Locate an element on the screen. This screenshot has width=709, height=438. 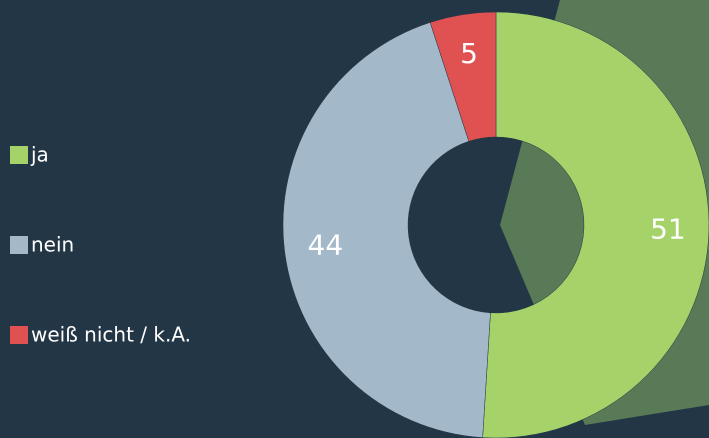
slice is located at coordinates (463, 76).